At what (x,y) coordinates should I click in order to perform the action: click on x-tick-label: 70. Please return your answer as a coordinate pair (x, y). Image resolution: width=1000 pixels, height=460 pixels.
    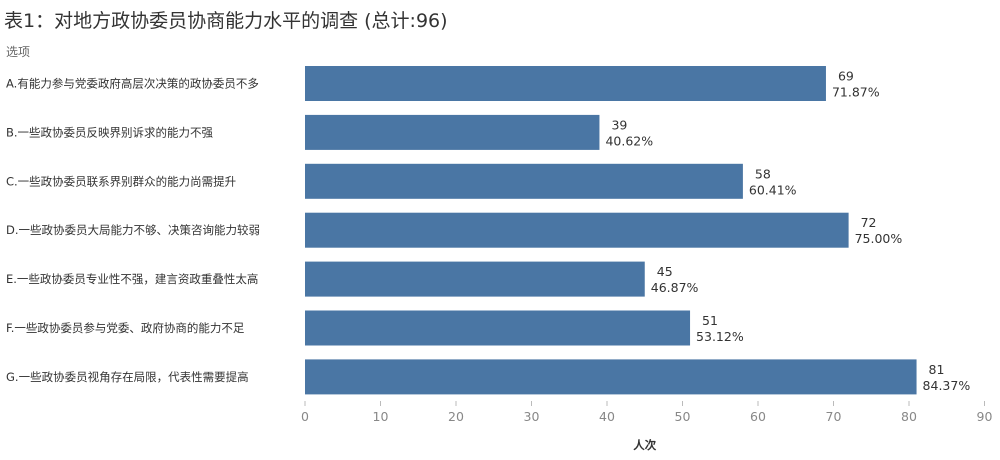
    Looking at the image, I should click on (834, 416).